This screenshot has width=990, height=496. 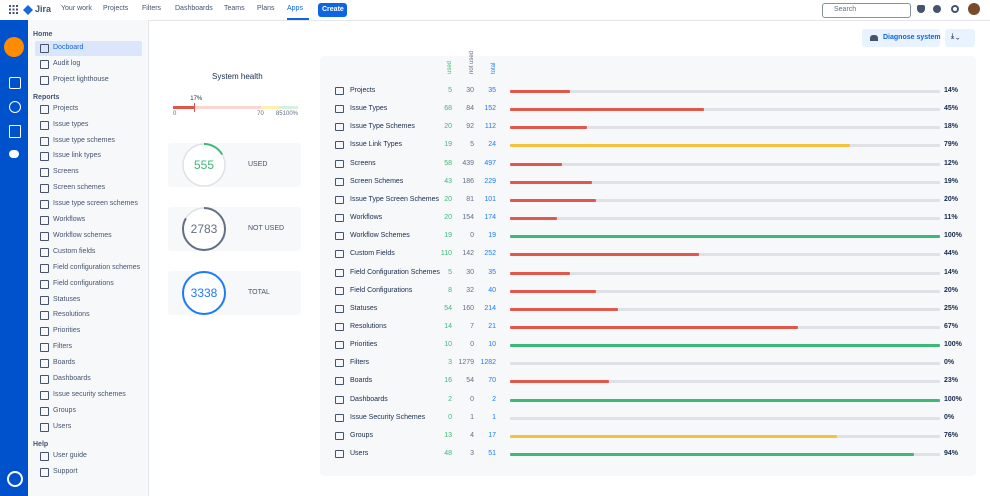 I want to click on product-name: Jira, so click(x=43, y=9).